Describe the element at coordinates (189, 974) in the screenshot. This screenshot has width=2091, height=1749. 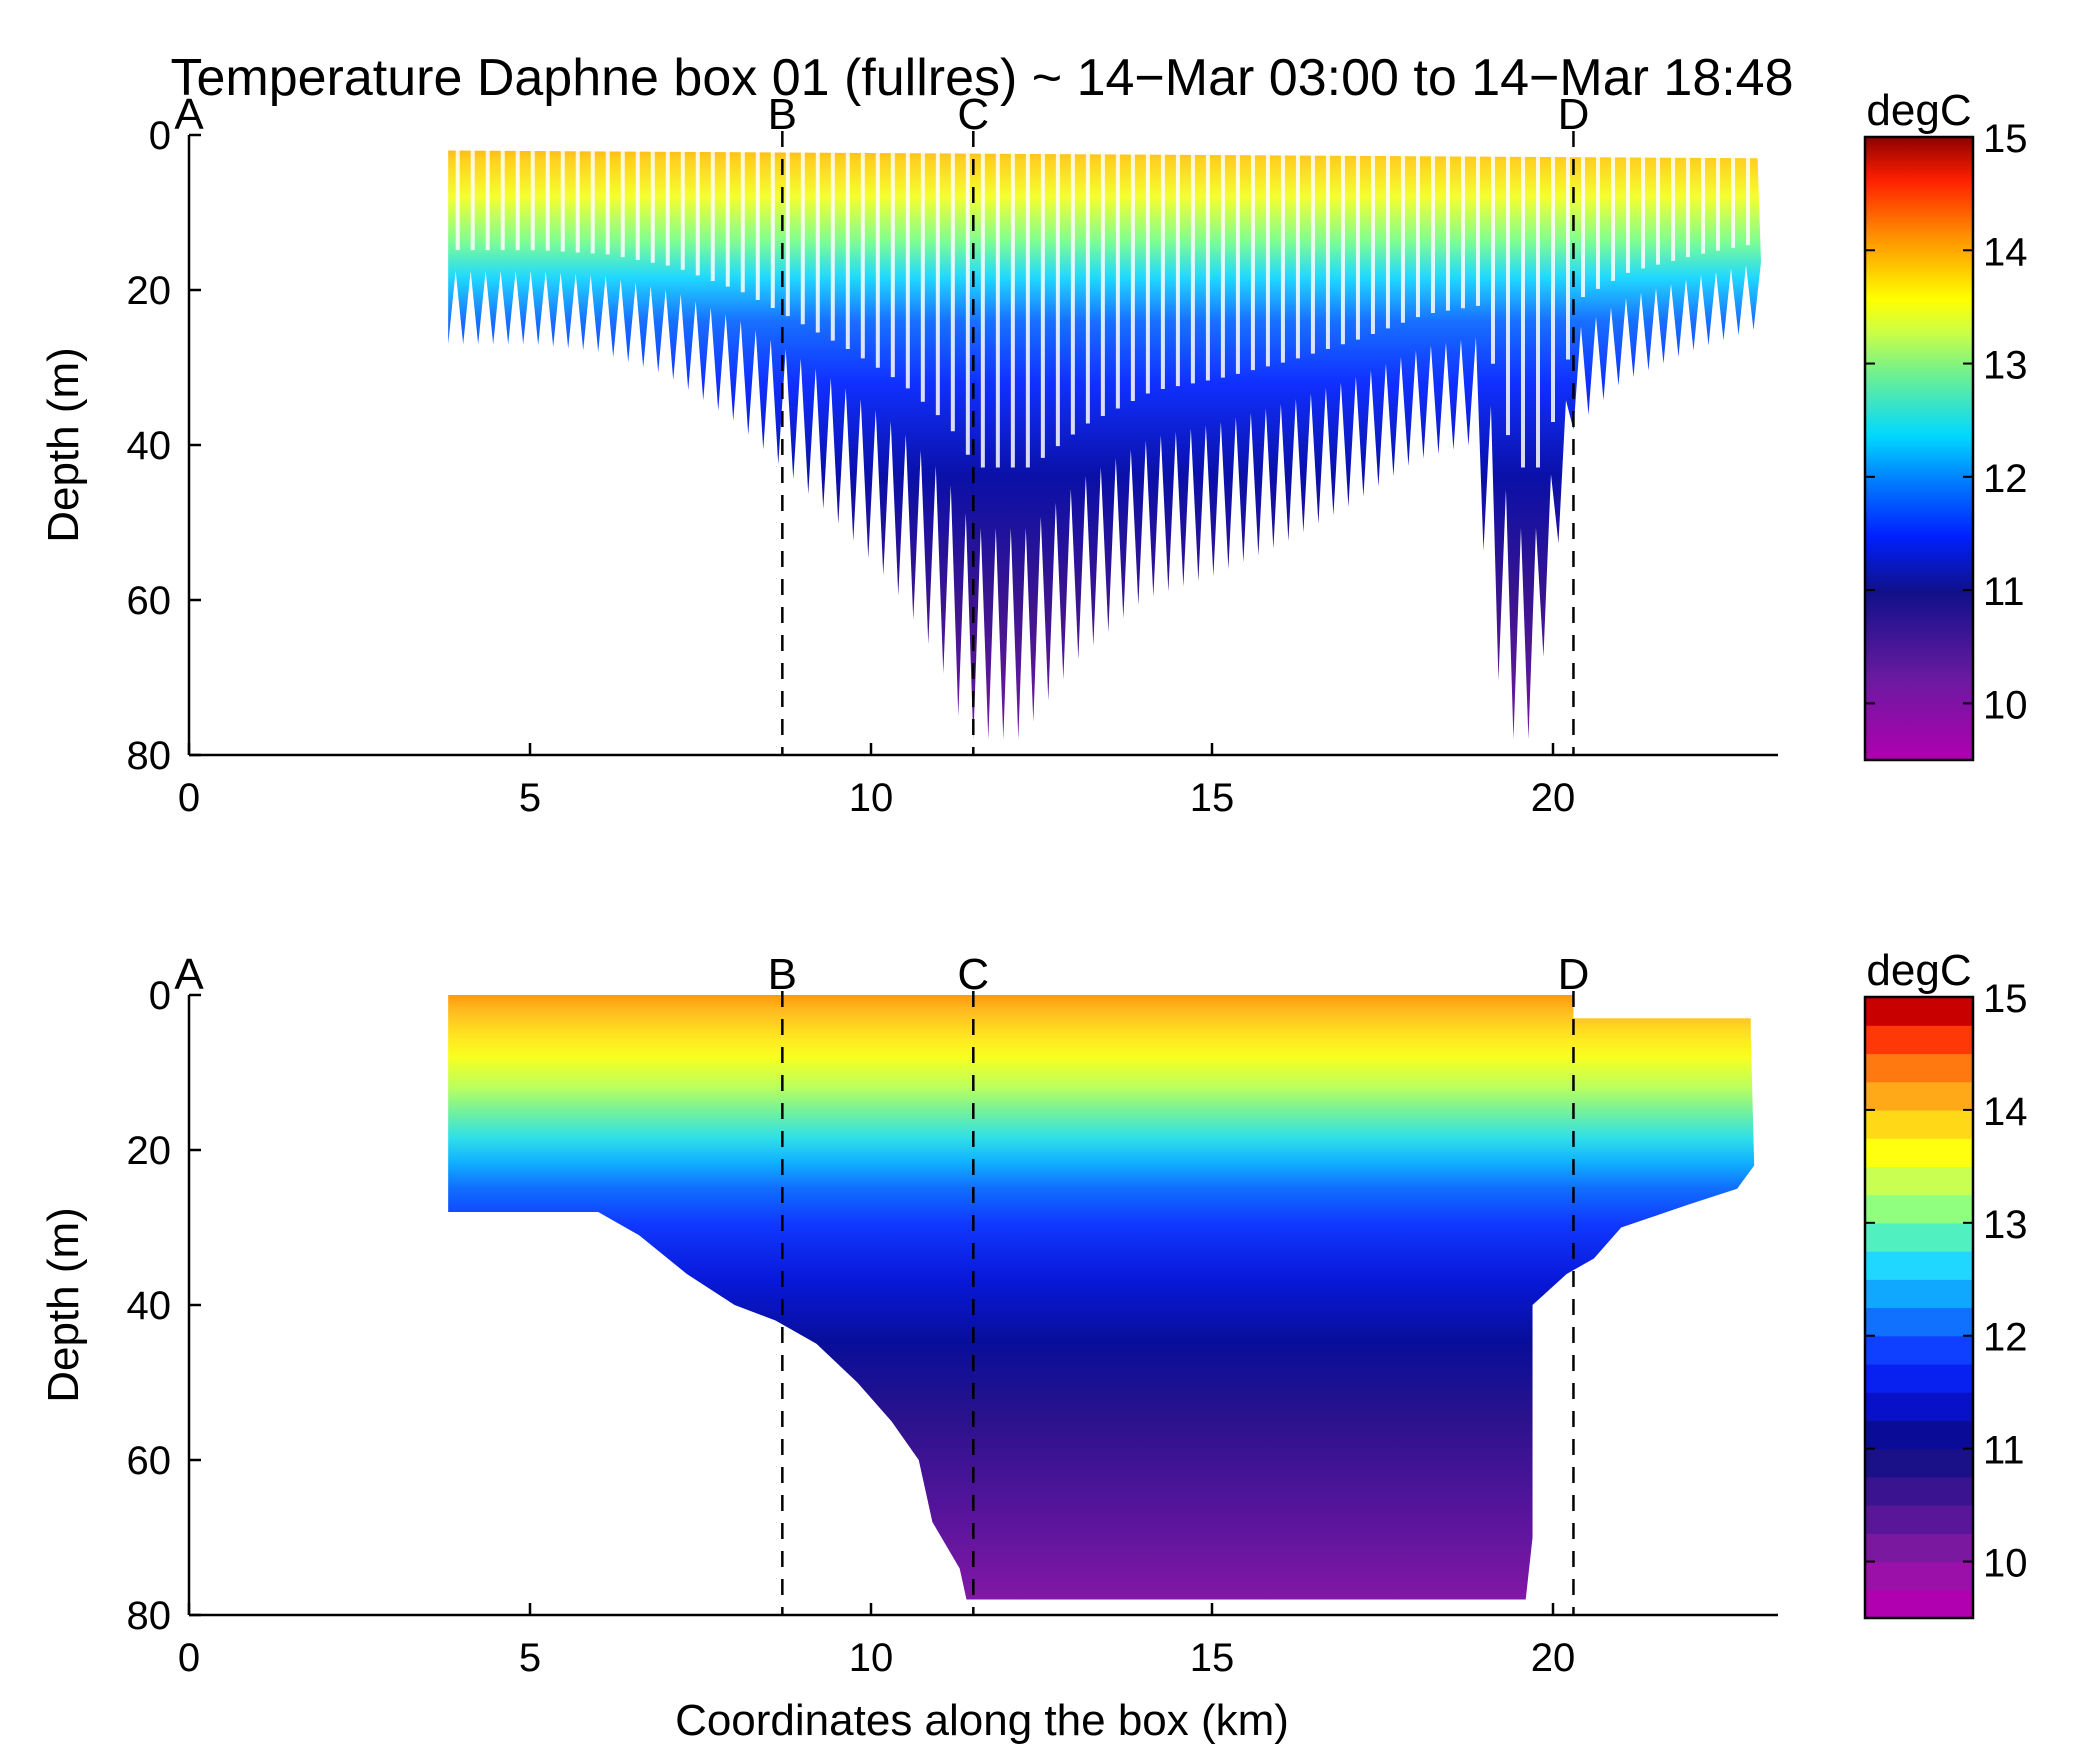
I see `bottom-section-mark-label: A` at that location.